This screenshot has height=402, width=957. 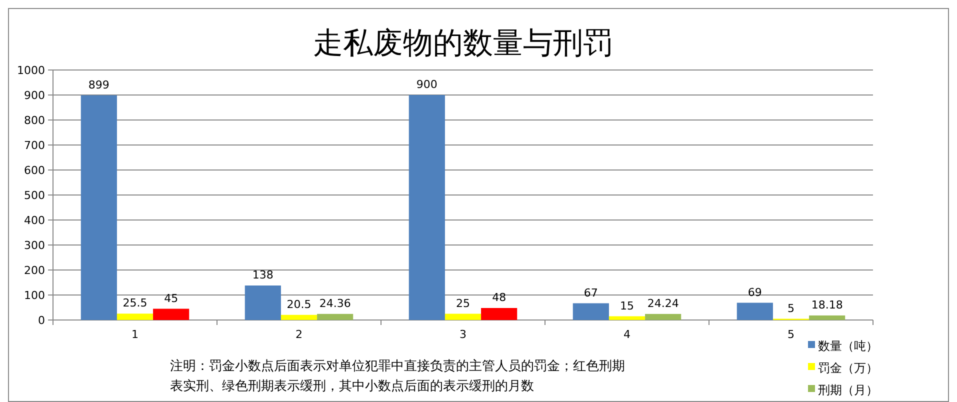 I want to click on data-label: 67, so click(x=591, y=293).